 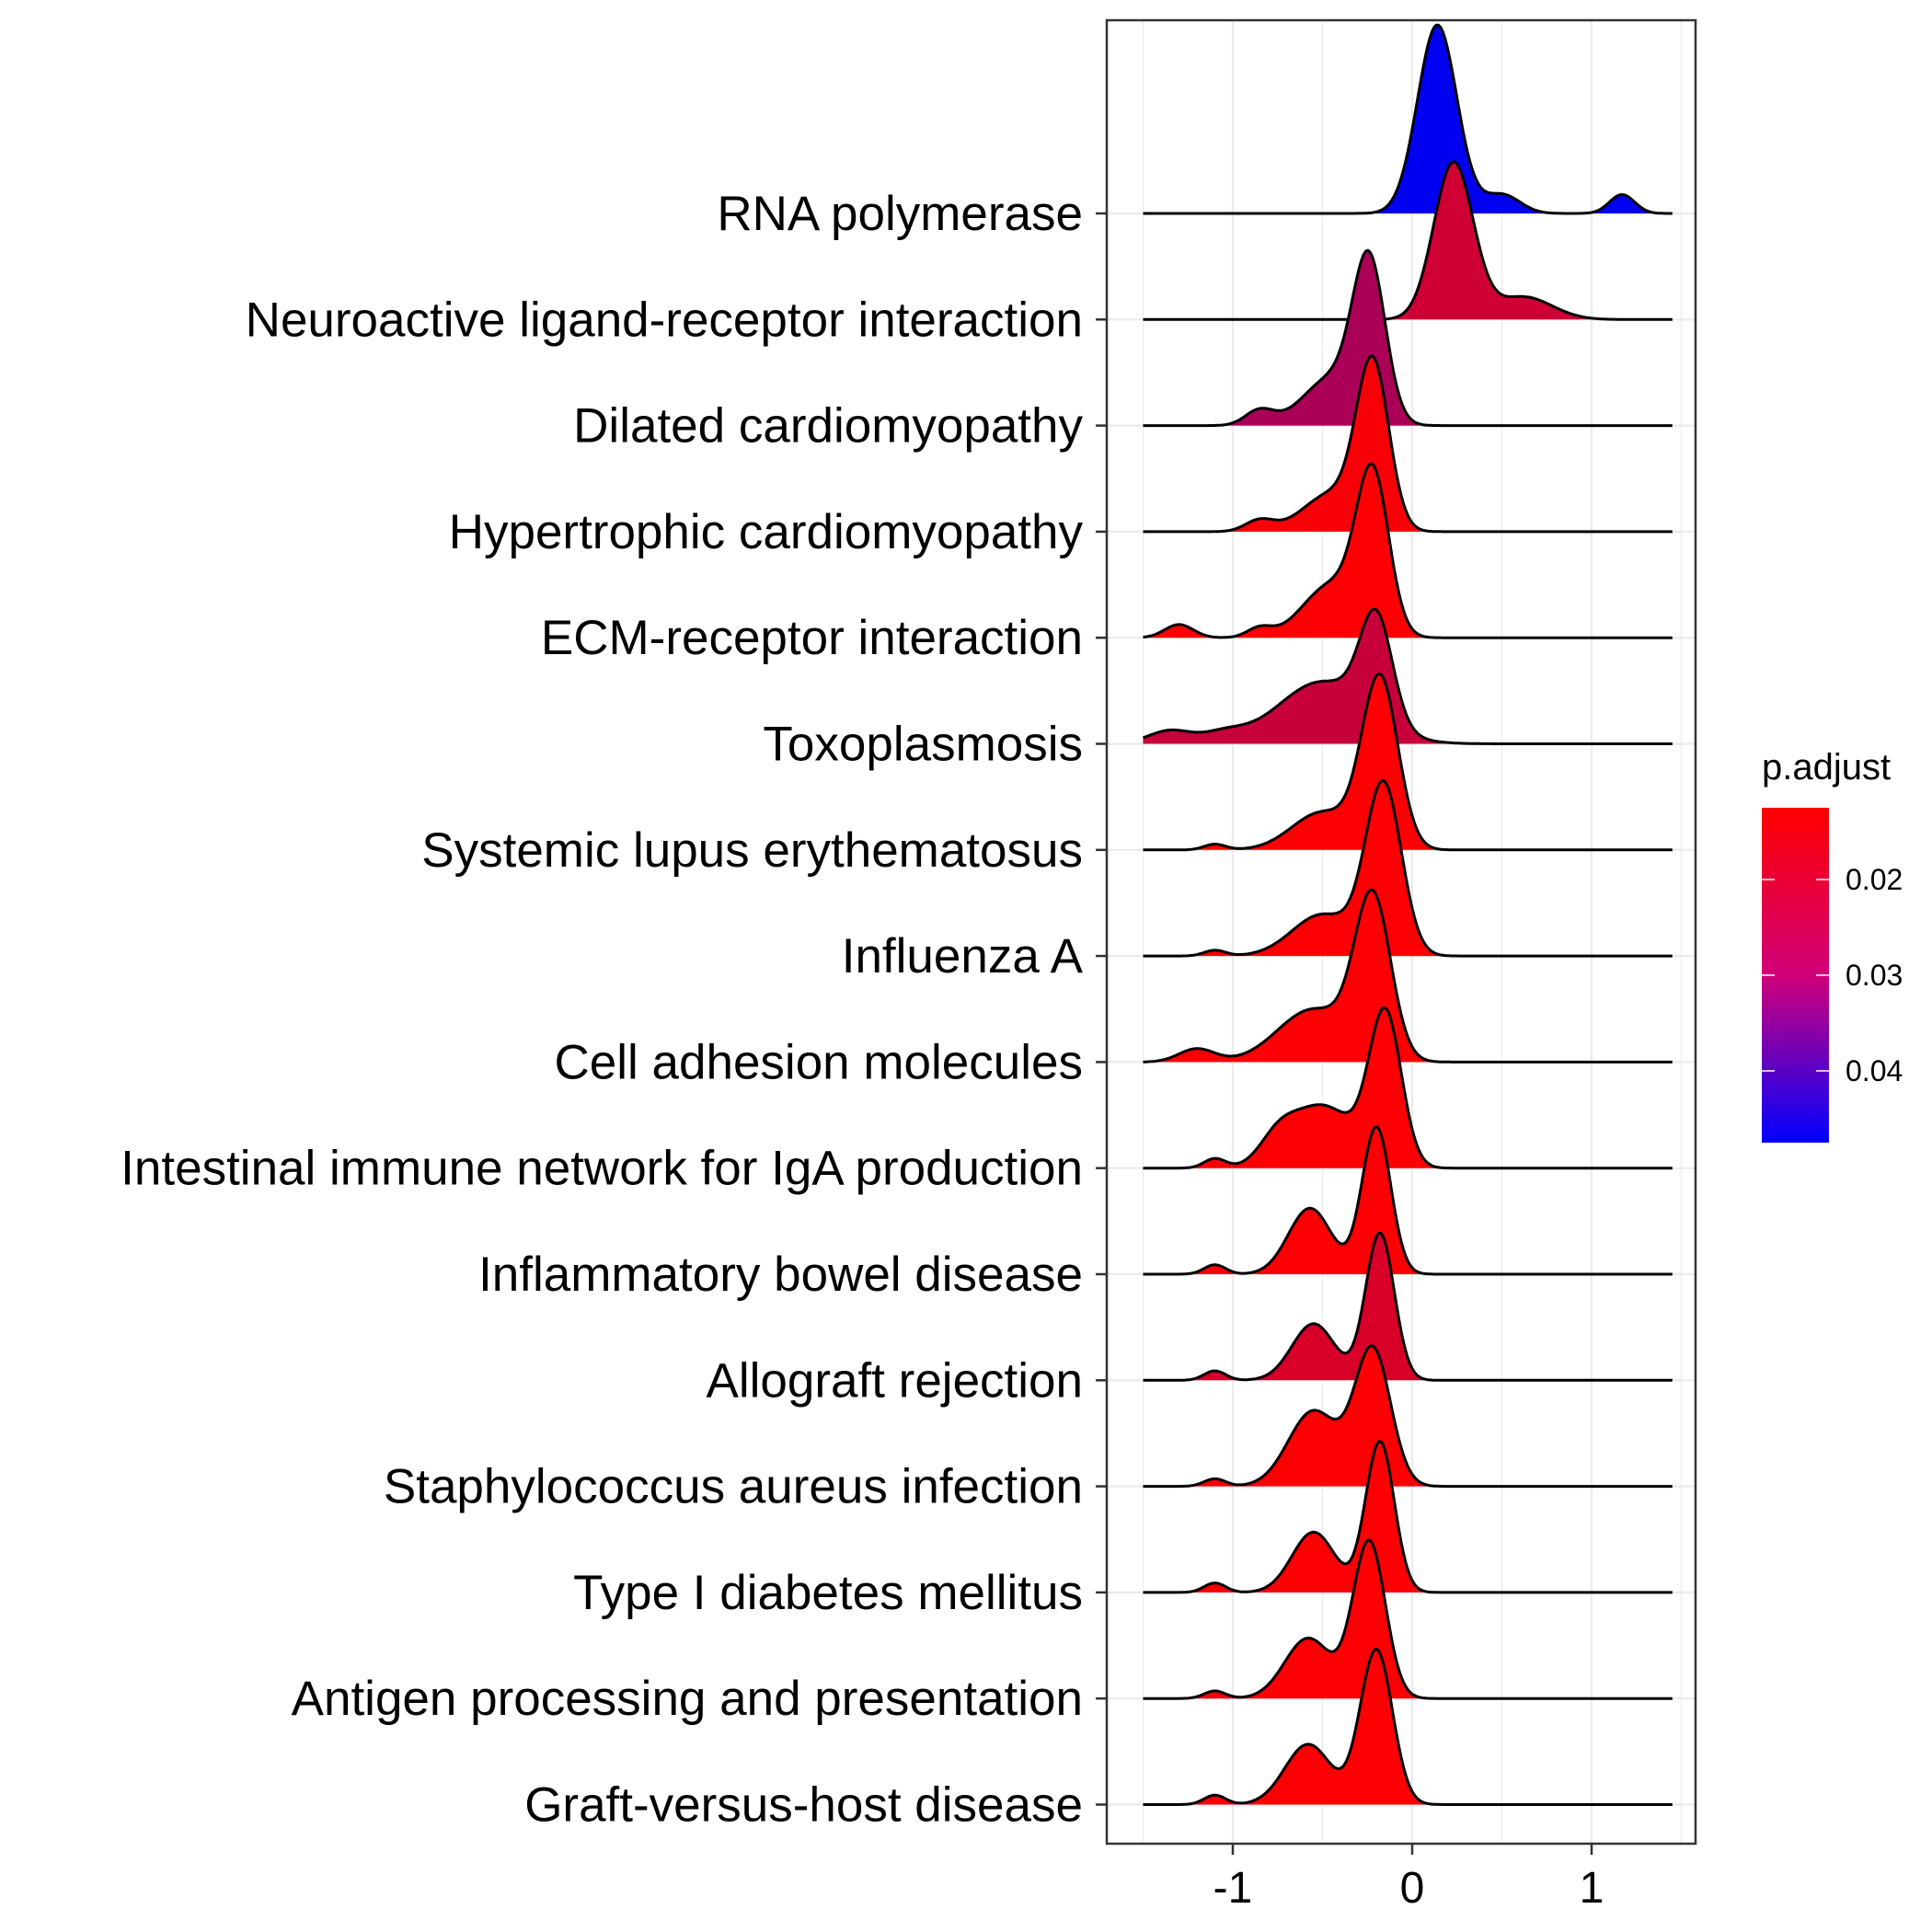 I want to click on y-tick-label: Dilated cardiomyopathy, so click(x=828, y=426).